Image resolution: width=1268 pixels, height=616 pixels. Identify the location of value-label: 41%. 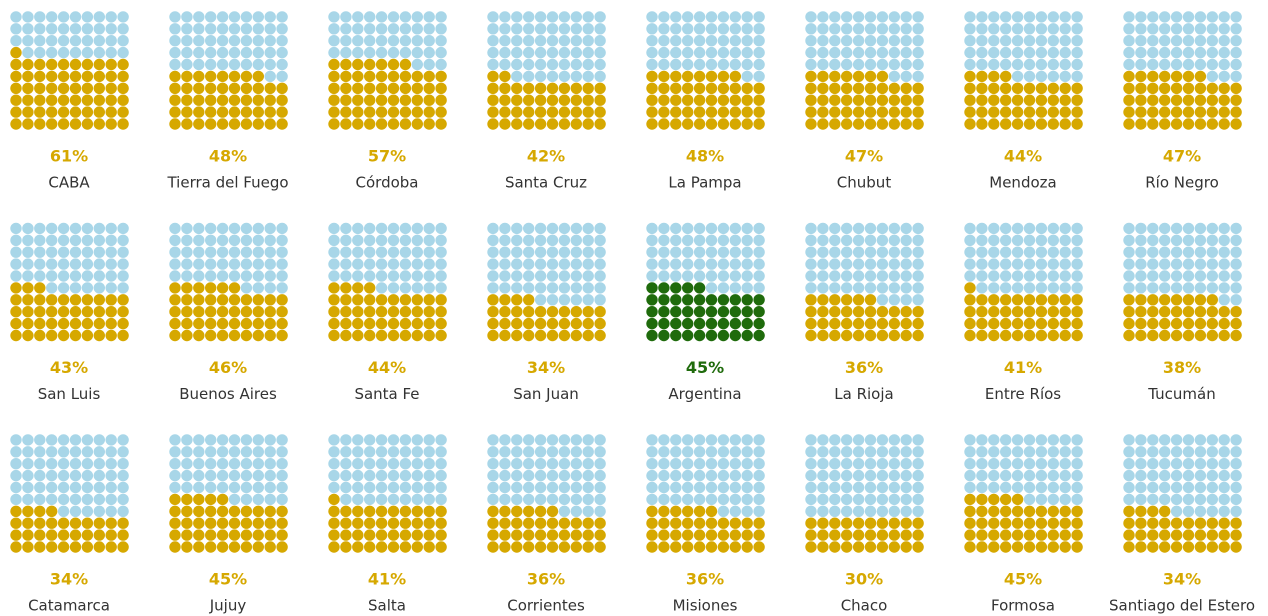
(387, 579).